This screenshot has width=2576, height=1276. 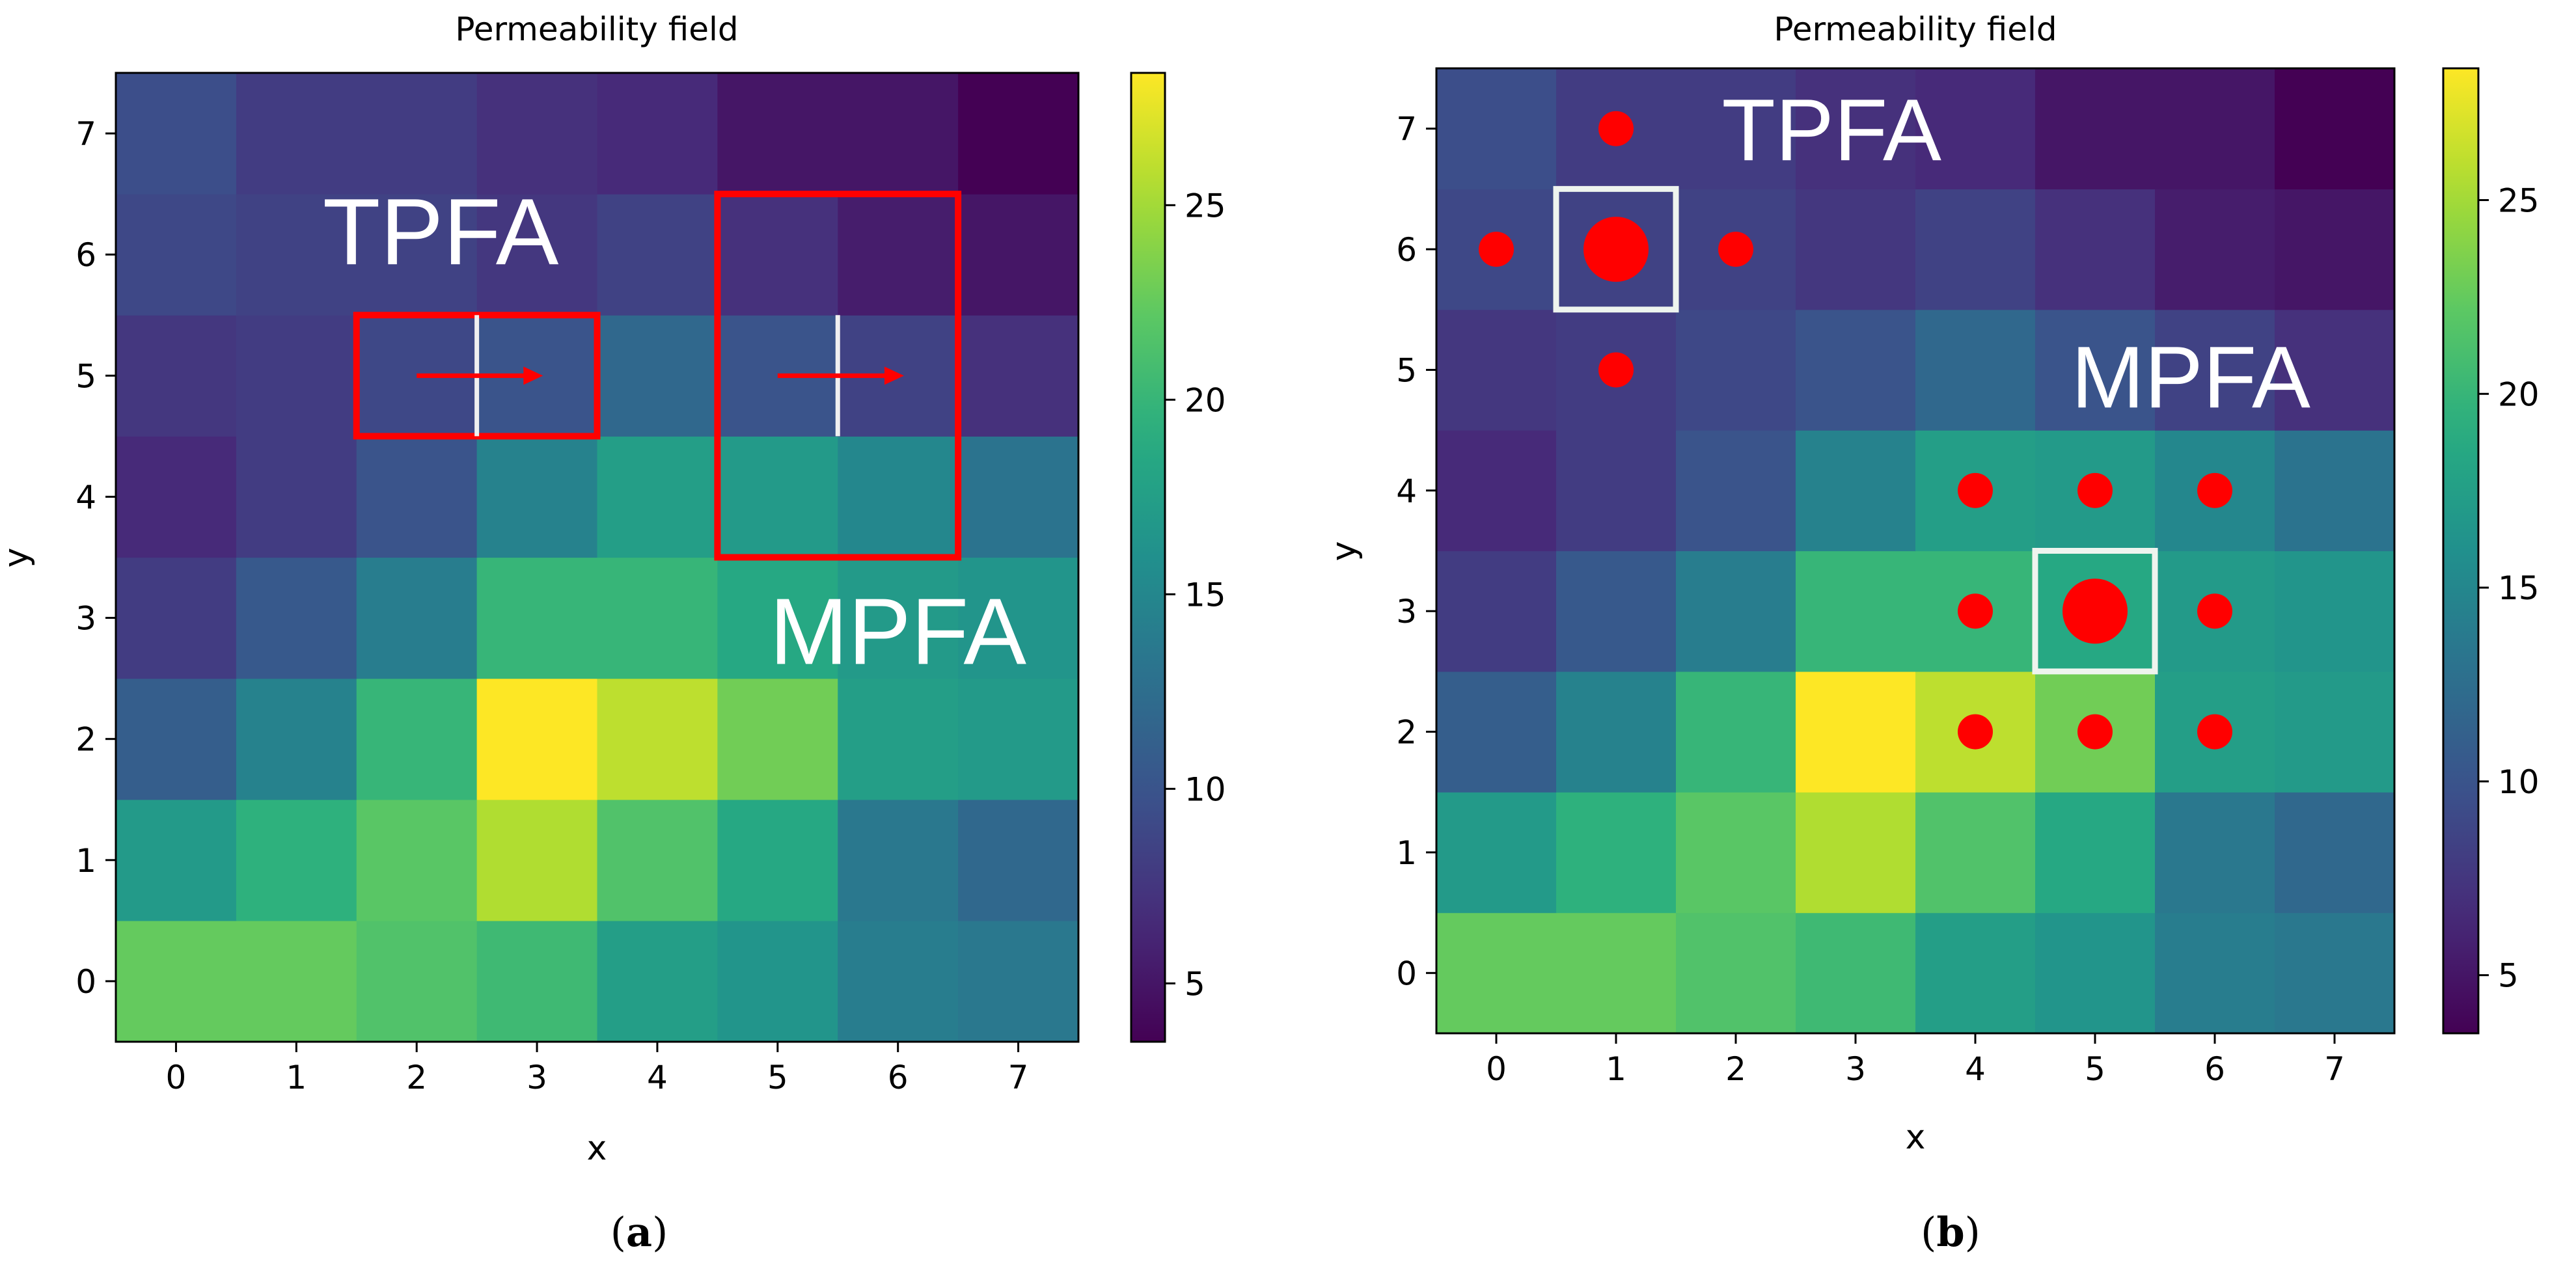 What do you see at coordinates (2509, 976) in the screenshot?
I see `colorbar-tick-label: 5` at bounding box center [2509, 976].